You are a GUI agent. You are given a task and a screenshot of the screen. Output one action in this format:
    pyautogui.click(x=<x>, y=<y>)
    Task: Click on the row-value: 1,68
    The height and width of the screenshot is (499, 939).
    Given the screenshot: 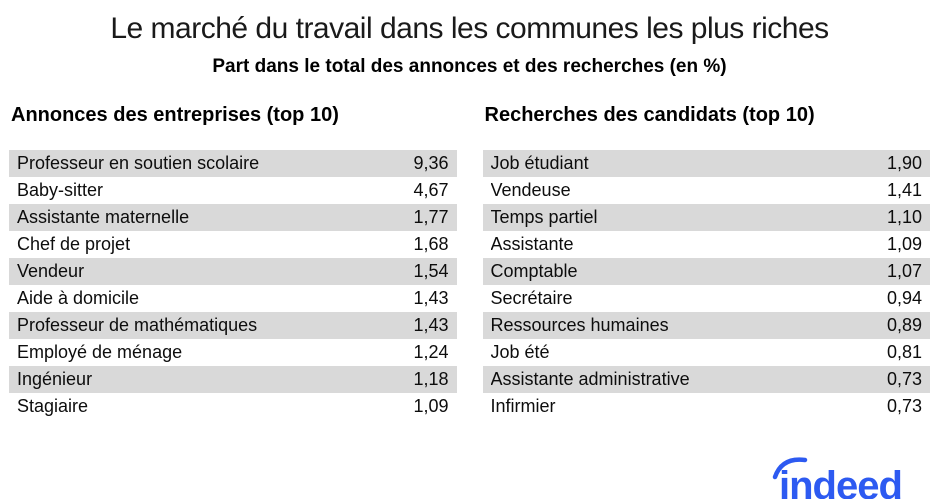 What is the action you would take?
    pyautogui.click(x=431, y=244)
    